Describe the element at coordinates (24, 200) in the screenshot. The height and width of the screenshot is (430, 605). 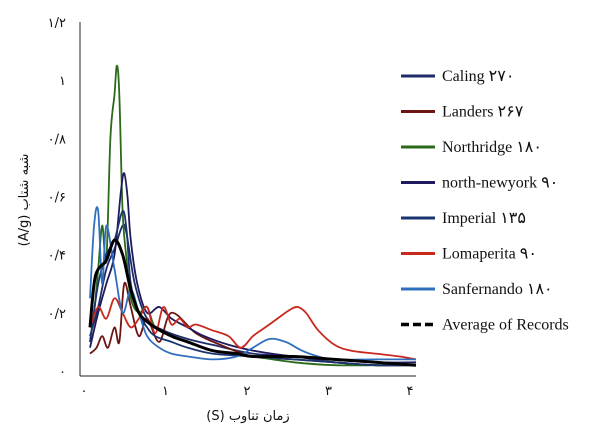
I see `y-axis-title: شبه شتاب (A/g)` at that location.